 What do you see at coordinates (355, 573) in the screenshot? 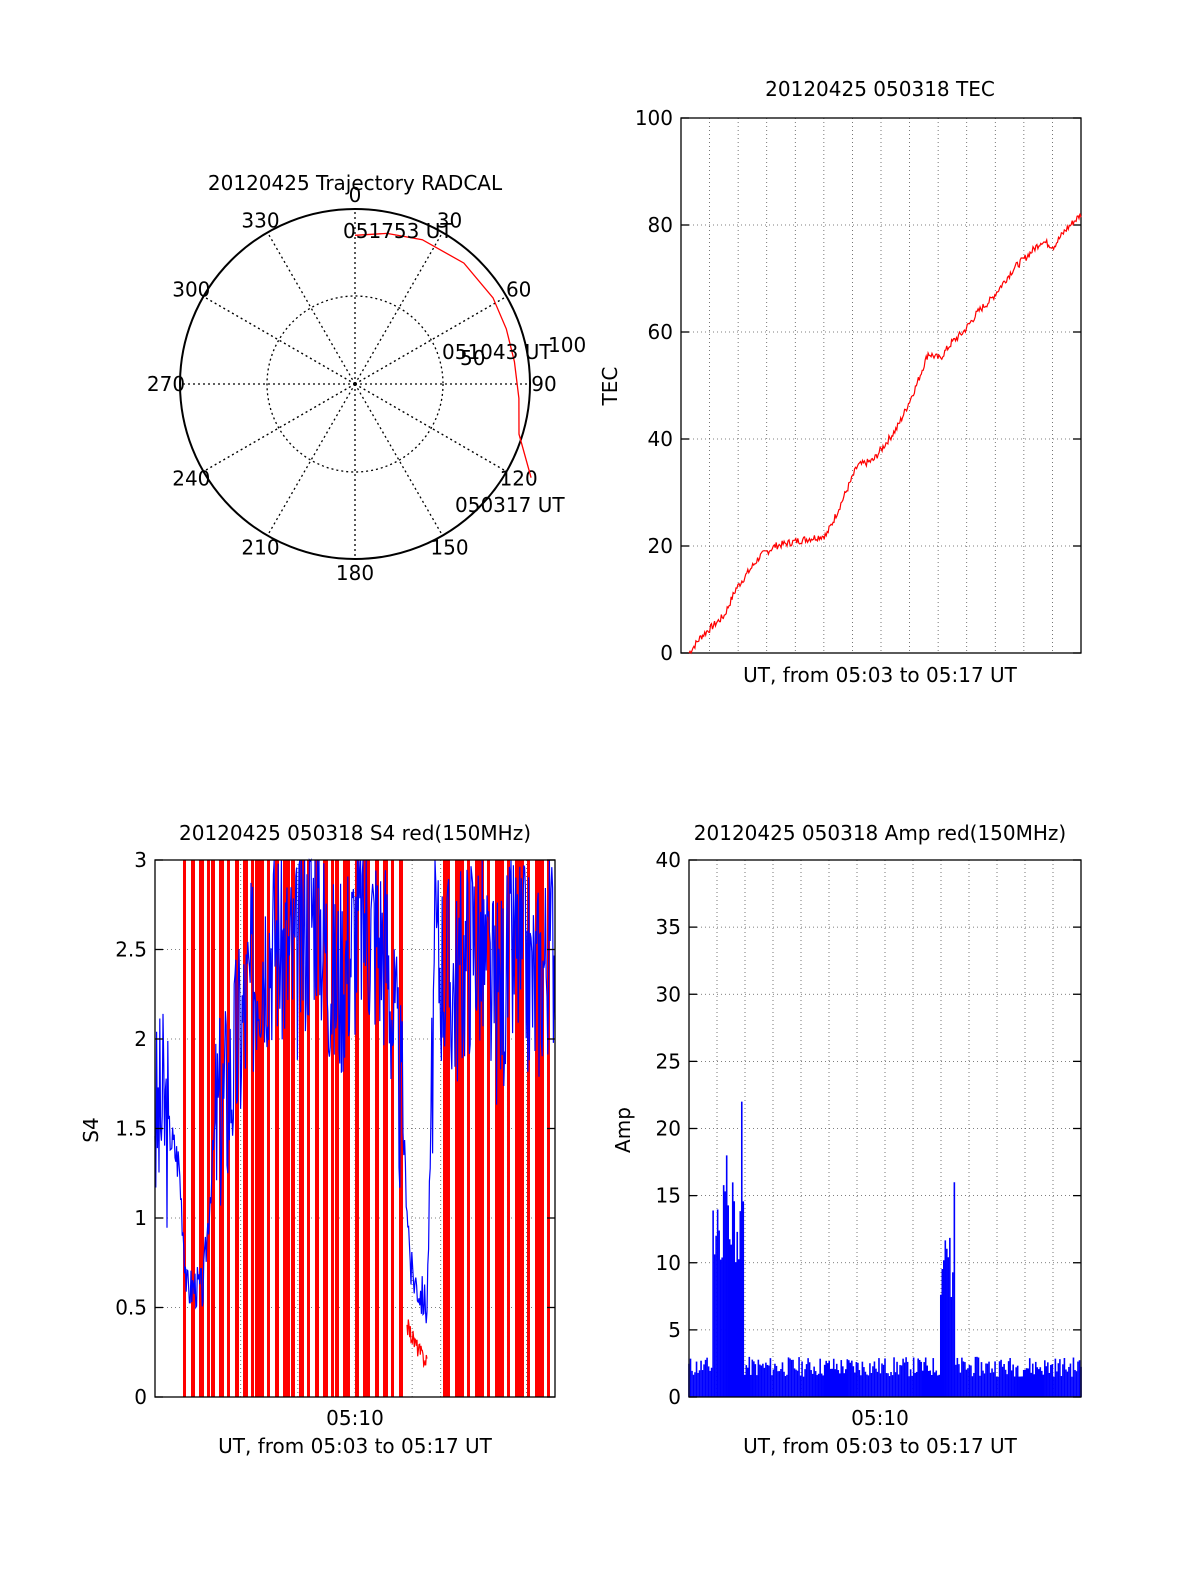
I see `polar-angle-label: 180` at bounding box center [355, 573].